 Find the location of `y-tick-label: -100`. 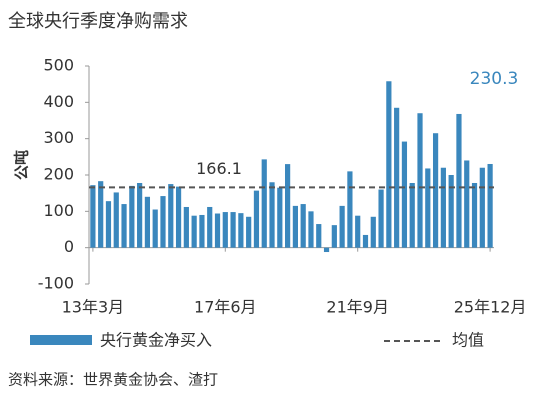

y-tick-label: -100 is located at coordinates (56, 283).